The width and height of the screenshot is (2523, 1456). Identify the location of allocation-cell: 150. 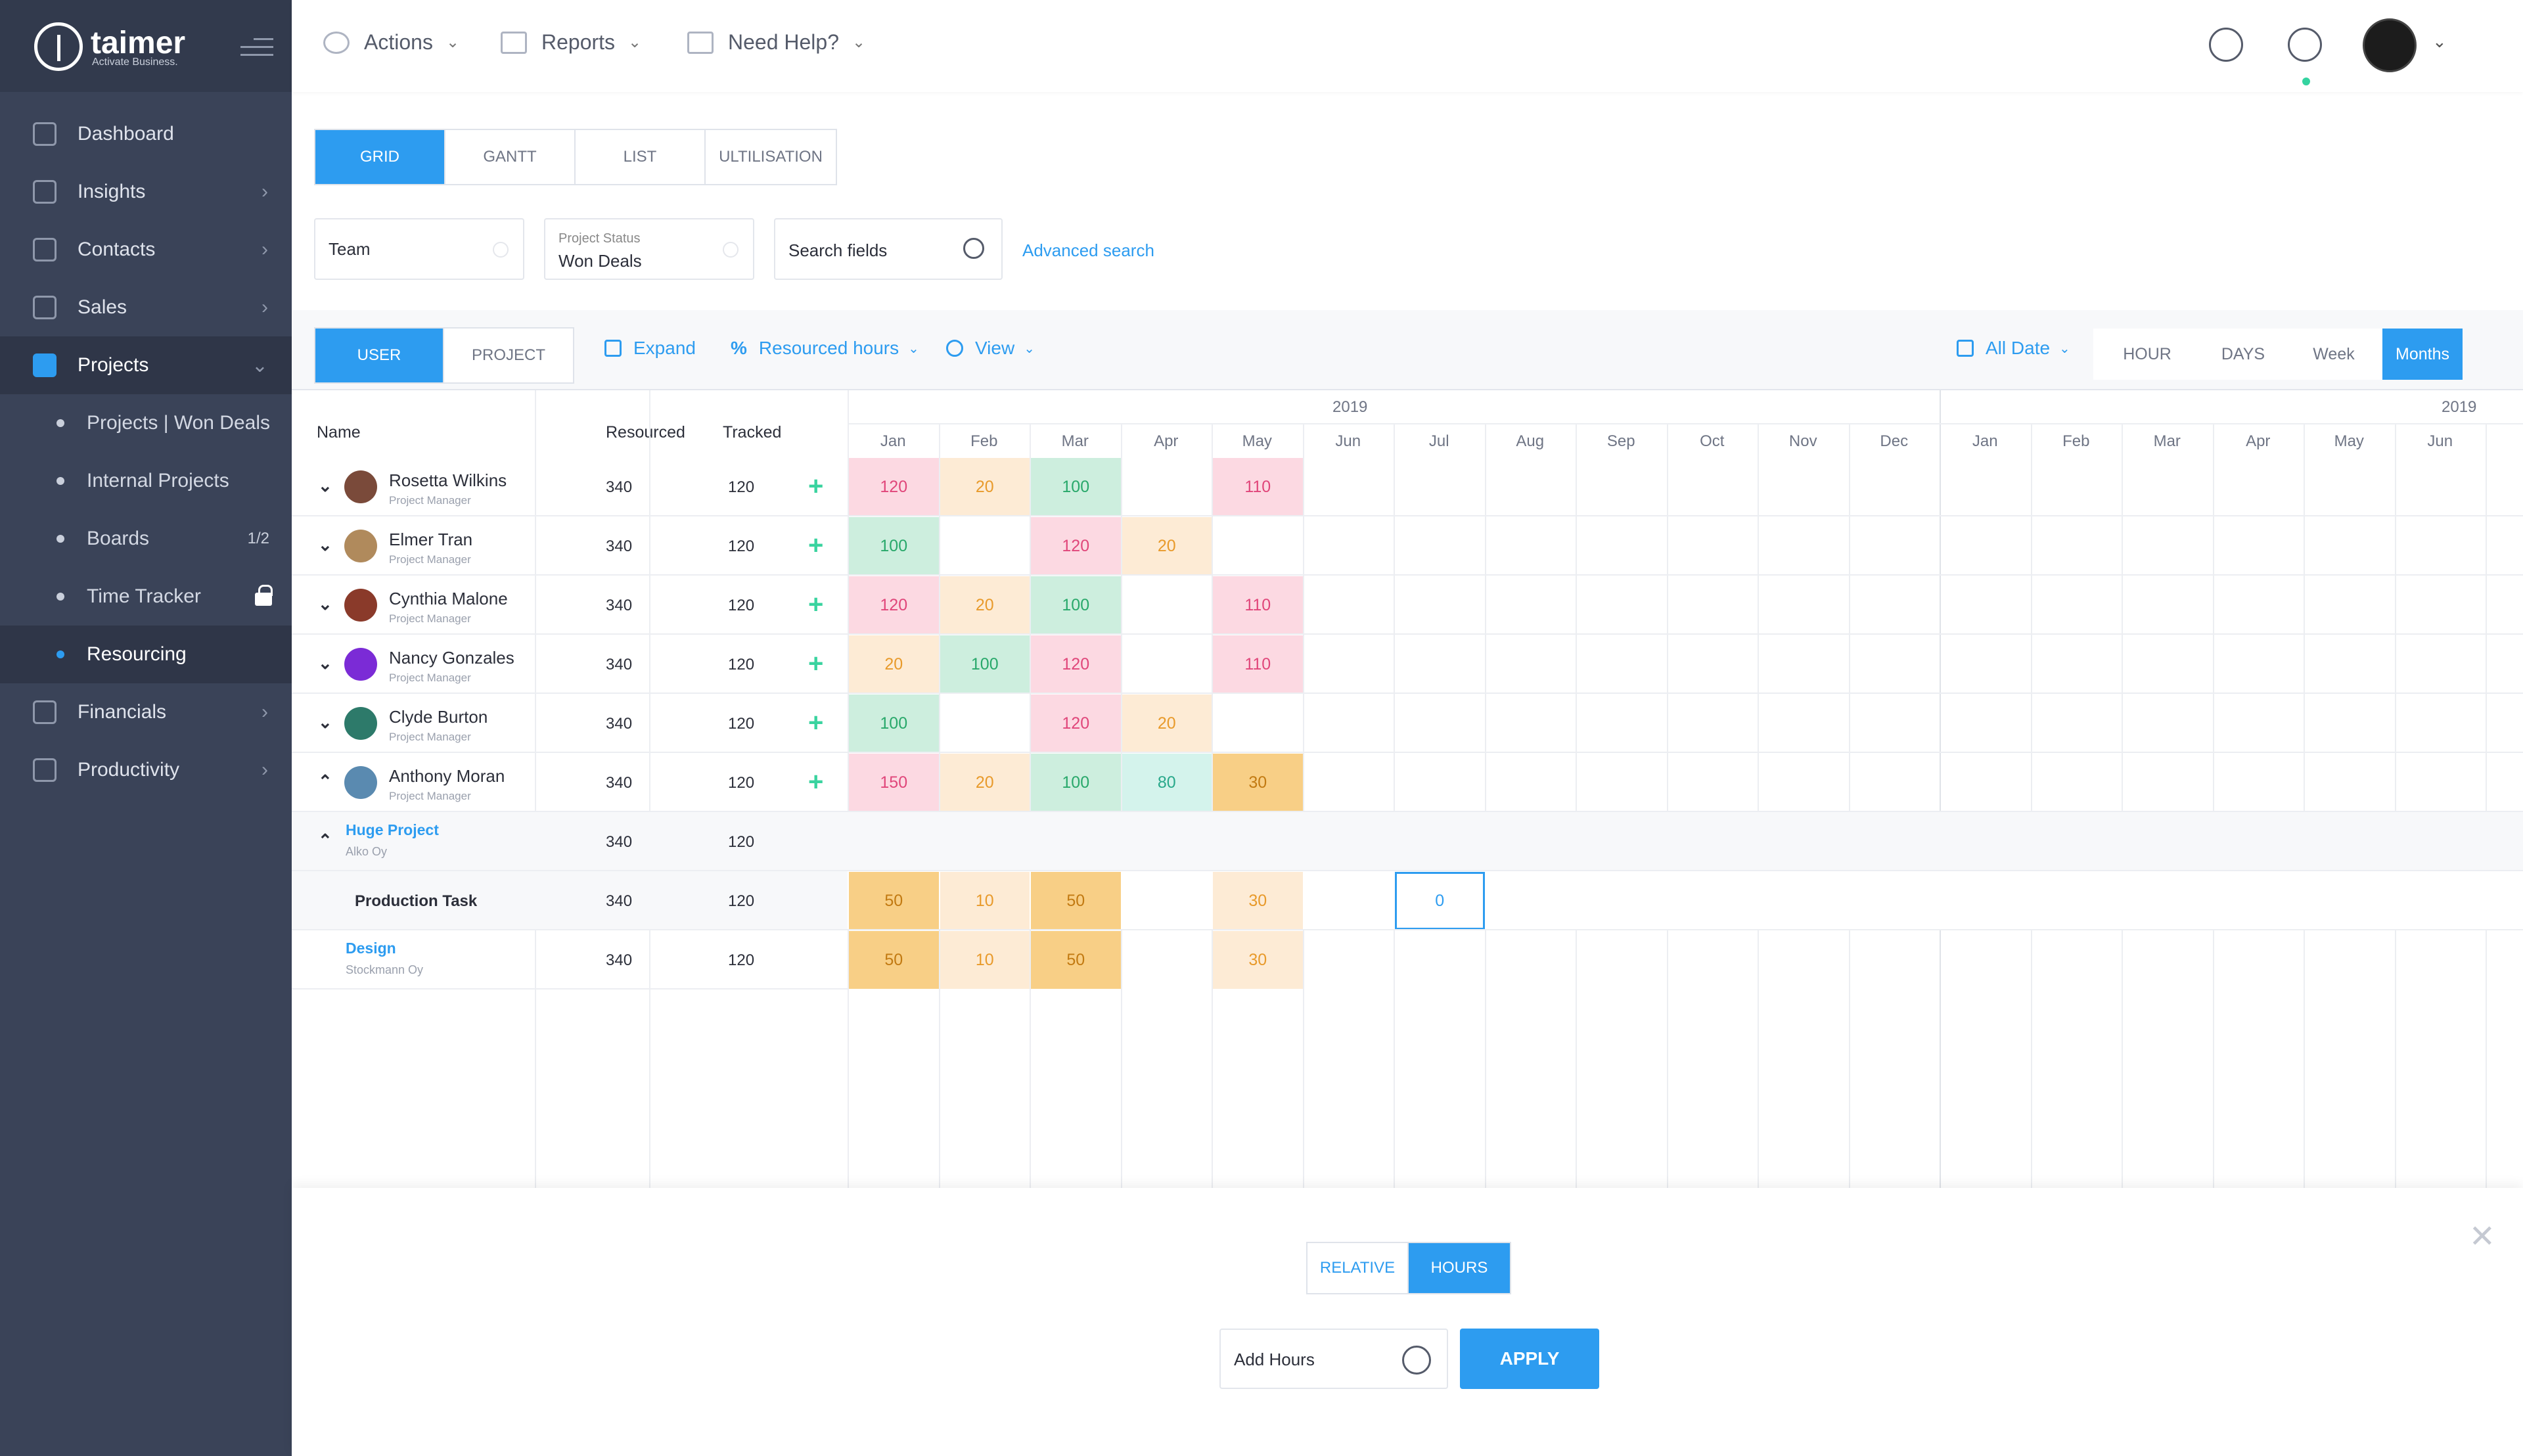
(894, 782).